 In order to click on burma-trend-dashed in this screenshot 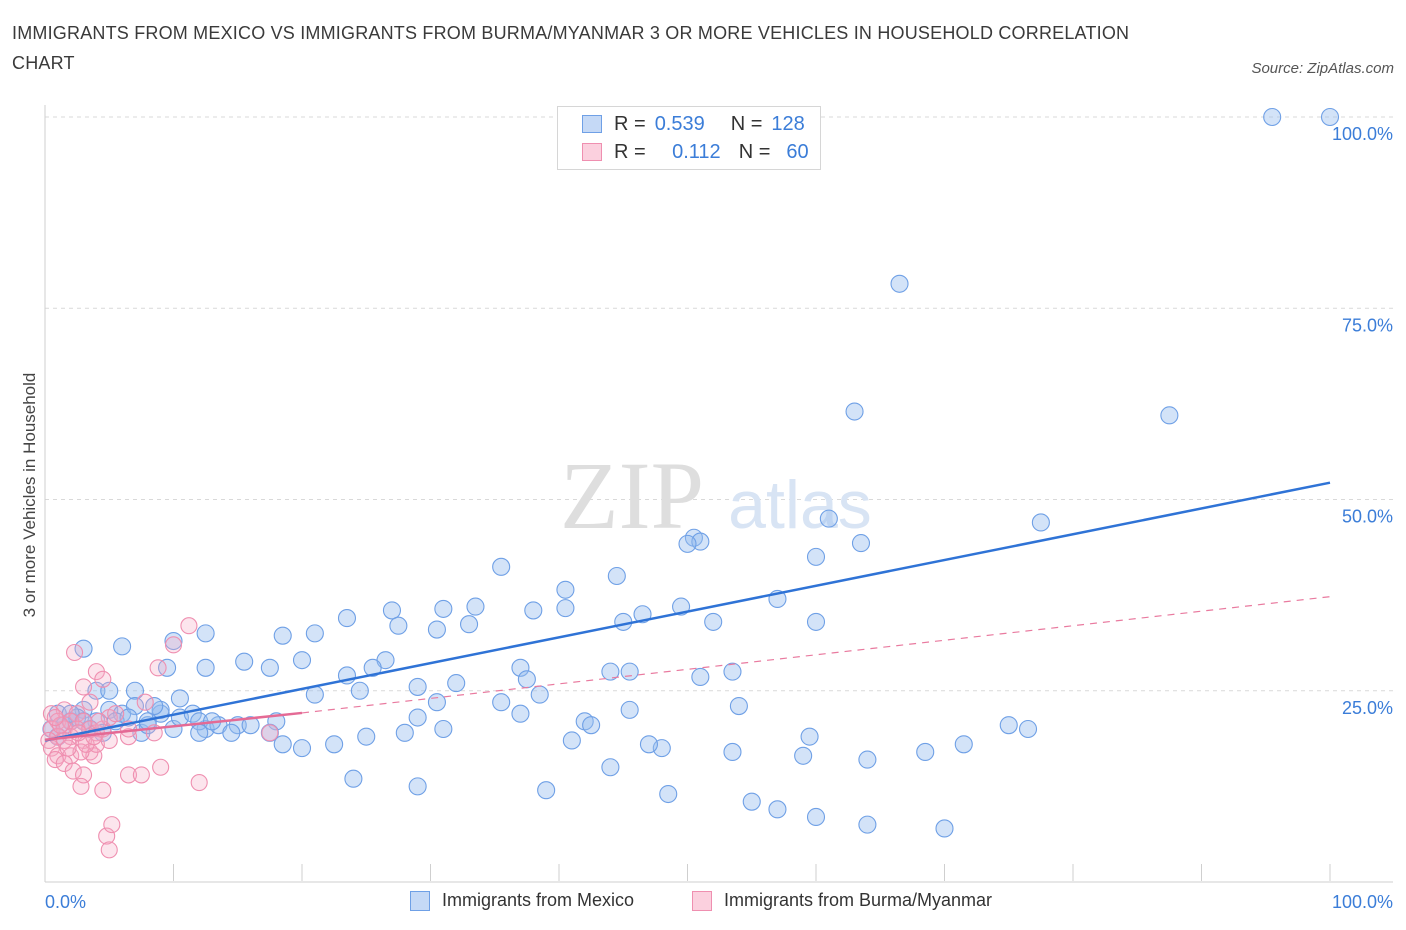, I will do `click(816, 655)`.